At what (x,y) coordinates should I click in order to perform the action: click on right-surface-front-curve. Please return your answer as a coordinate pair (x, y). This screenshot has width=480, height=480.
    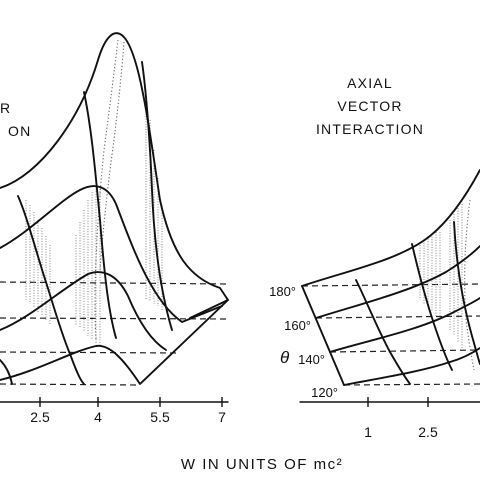
    Looking at the image, I should click on (404, 325).